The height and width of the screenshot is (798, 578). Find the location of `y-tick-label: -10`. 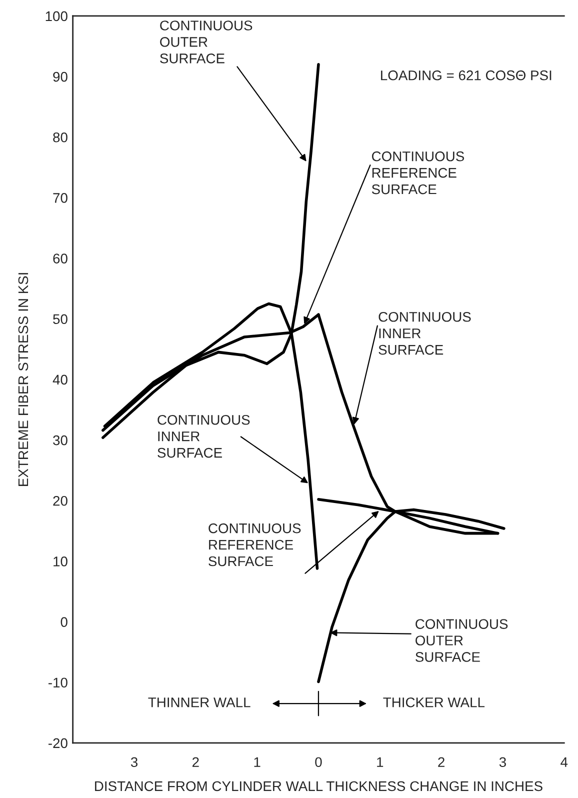

y-tick-label: -10 is located at coordinates (58, 683).